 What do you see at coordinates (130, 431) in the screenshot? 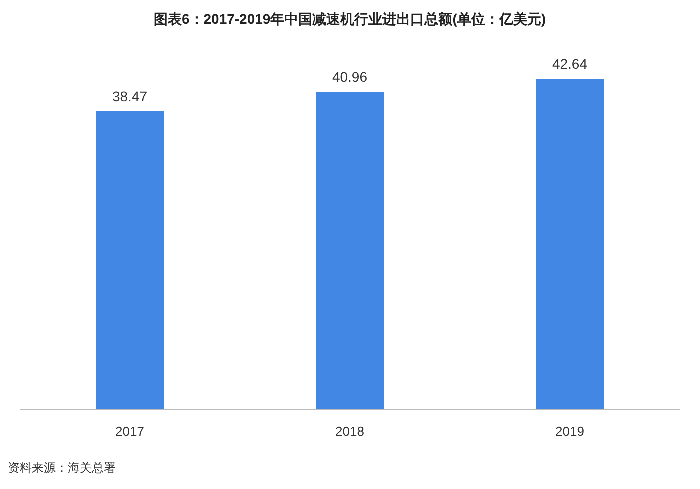
I see `x-tick-label: 2017` at bounding box center [130, 431].